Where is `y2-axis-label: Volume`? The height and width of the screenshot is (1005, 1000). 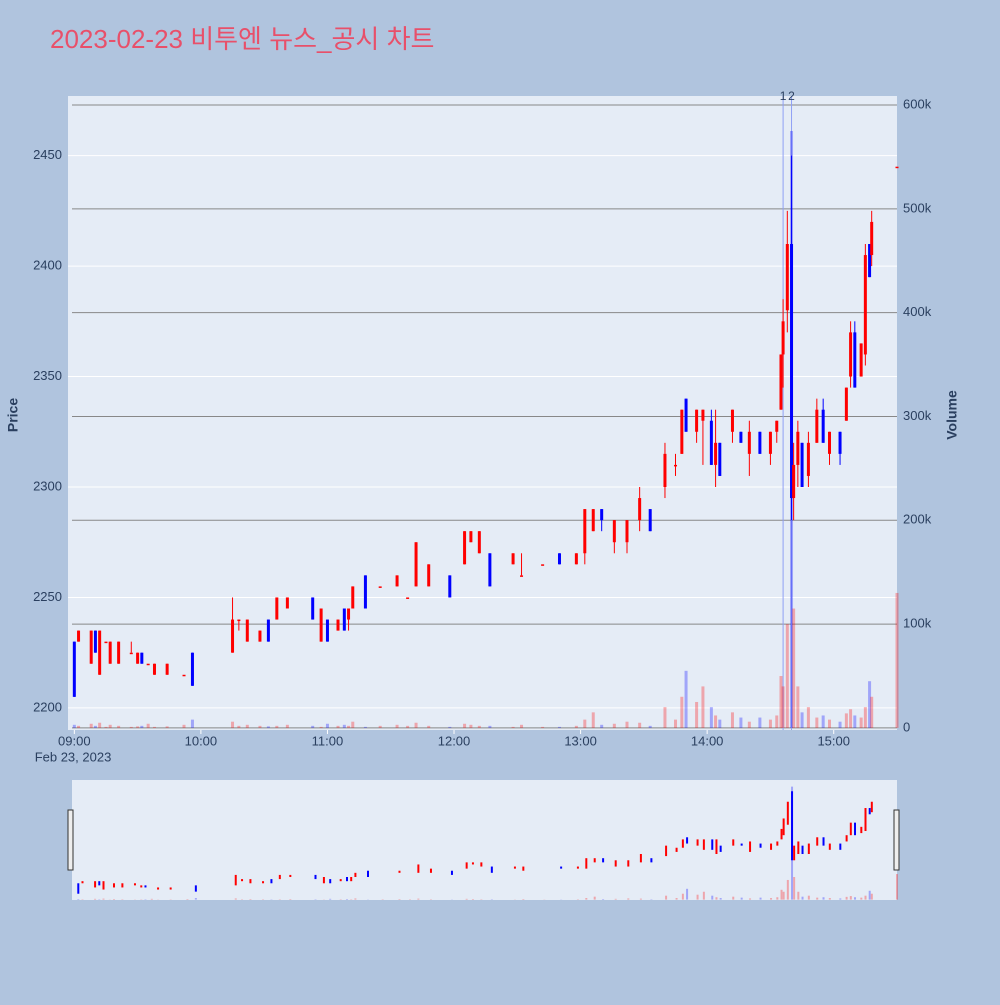
y2-axis-label: Volume is located at coordinates (952, 415).